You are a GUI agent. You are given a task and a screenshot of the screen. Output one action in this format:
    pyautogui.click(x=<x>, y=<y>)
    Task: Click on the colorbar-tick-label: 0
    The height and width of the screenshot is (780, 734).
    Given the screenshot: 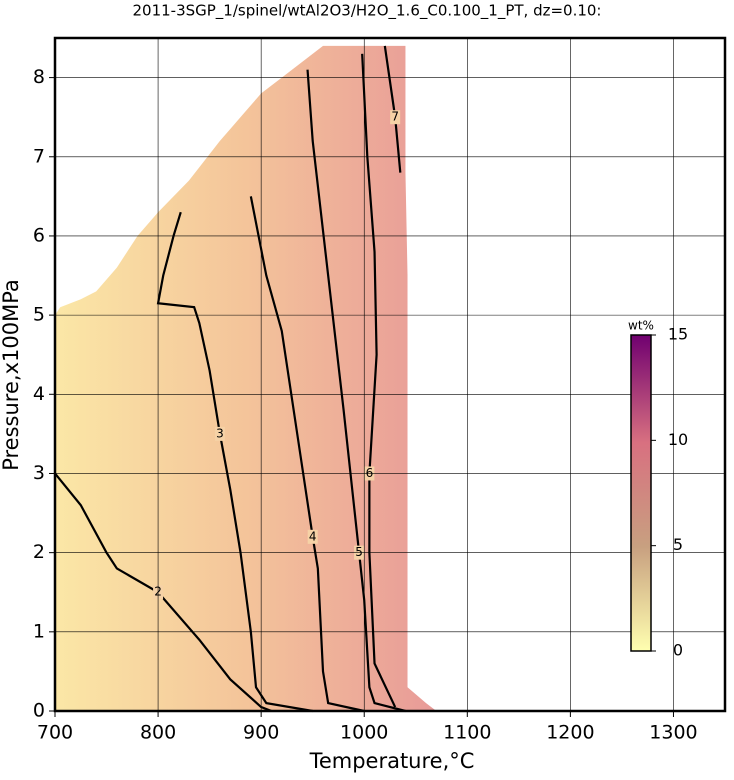 What is the action you would take?
    pyautogui.click(x=678, y=650)
    